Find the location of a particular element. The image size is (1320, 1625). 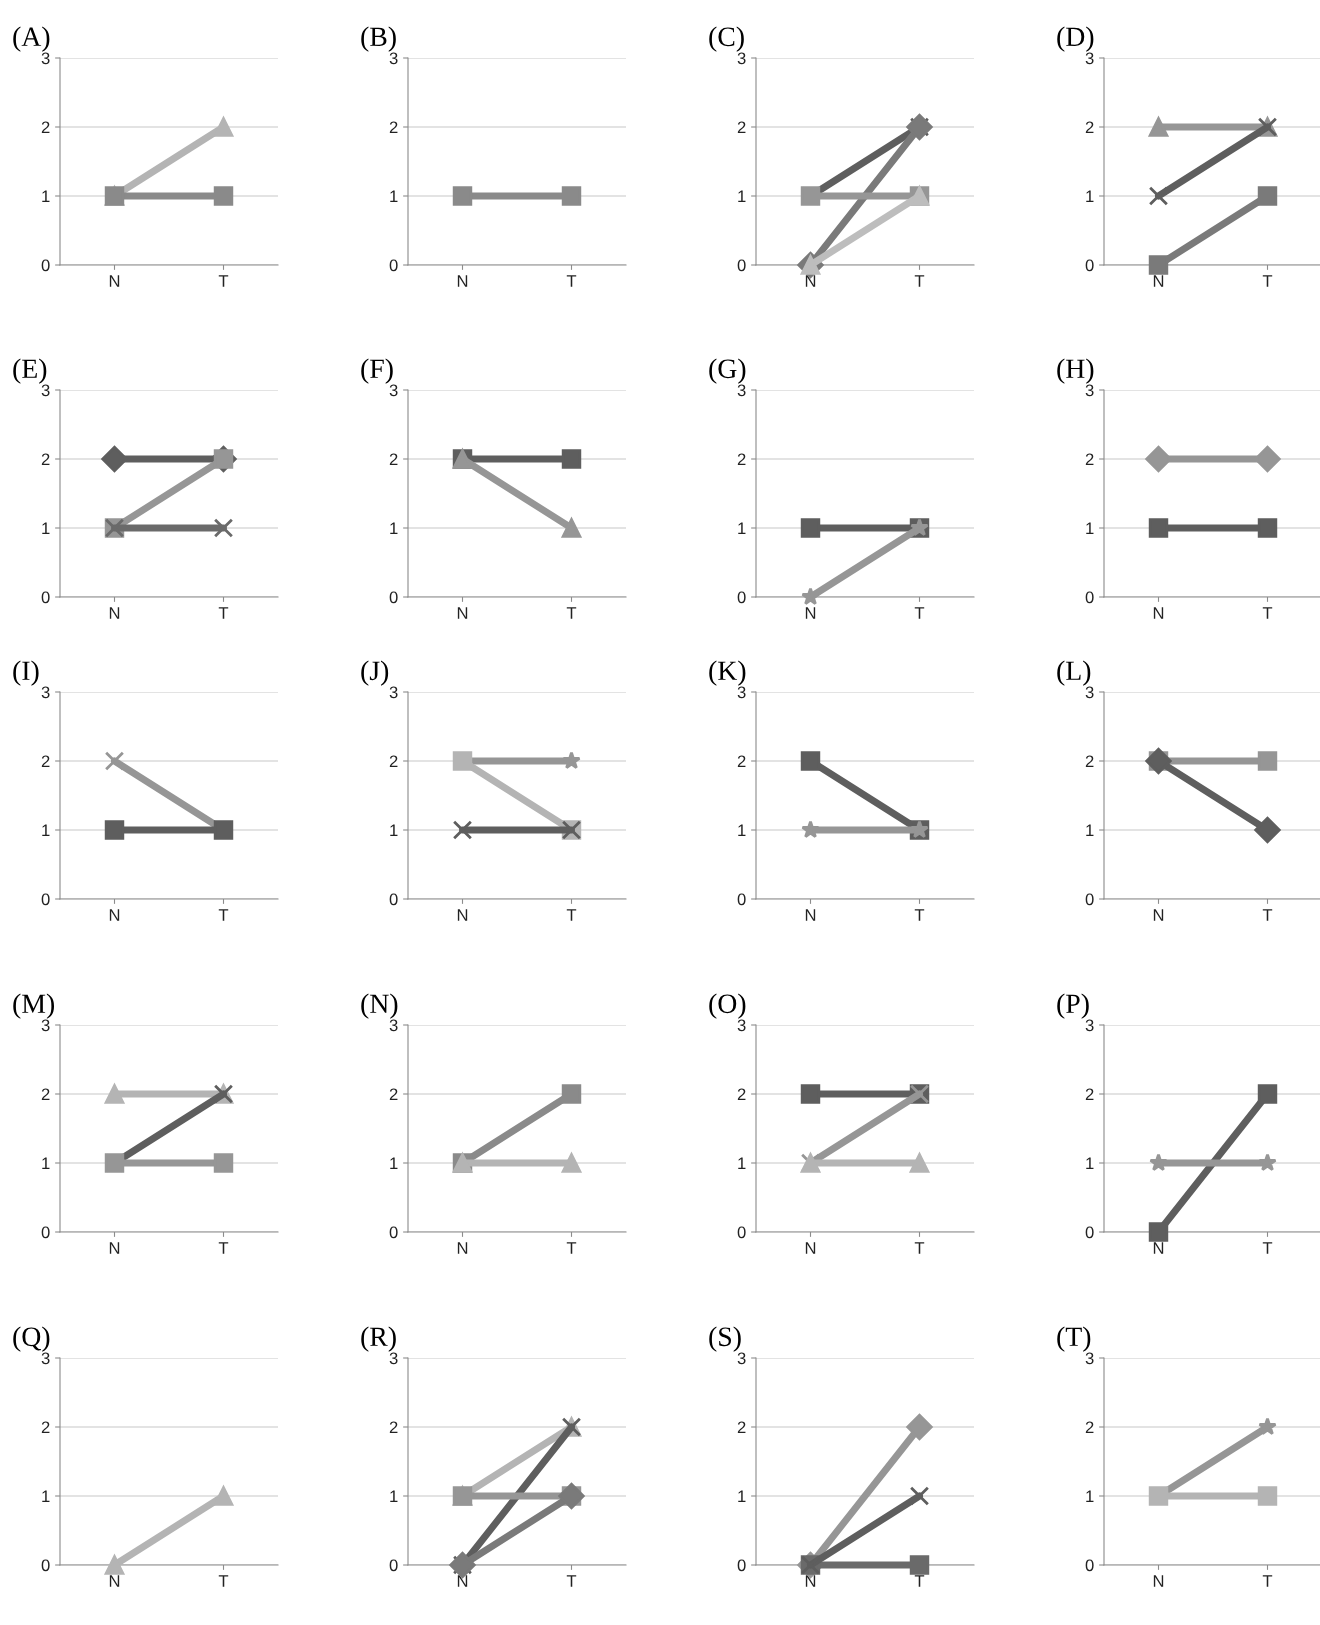

chart-title: (K) is located at coordinates (727, 673).